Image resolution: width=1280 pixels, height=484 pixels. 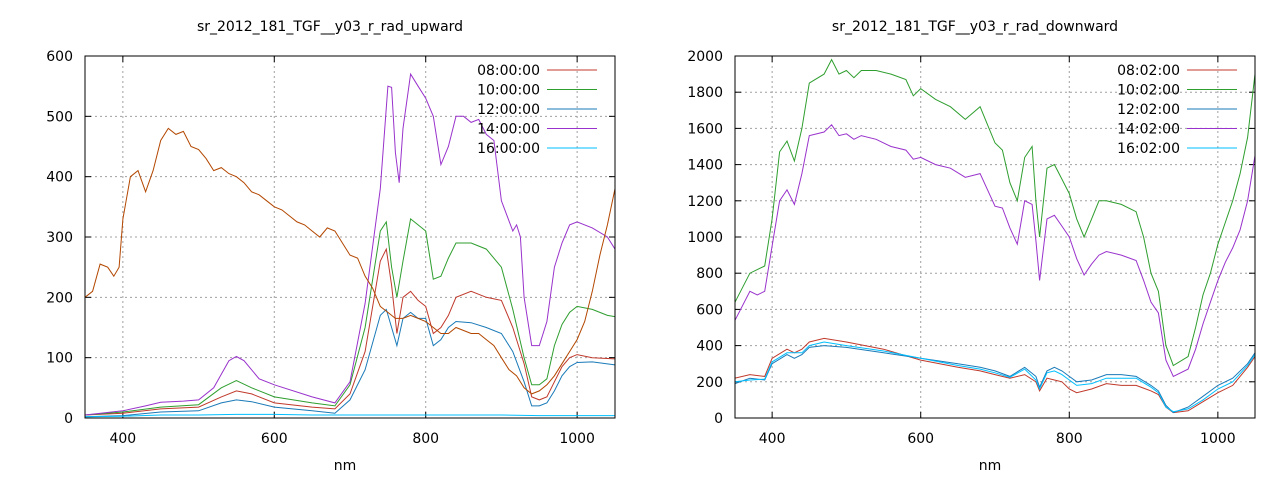 What do you see at coordinates (975, 27) in the screenshot?
I see `downward-chart-title: sr_2012_181_TGF__y03_r_rad_downward` at bounding box center [975, 27].